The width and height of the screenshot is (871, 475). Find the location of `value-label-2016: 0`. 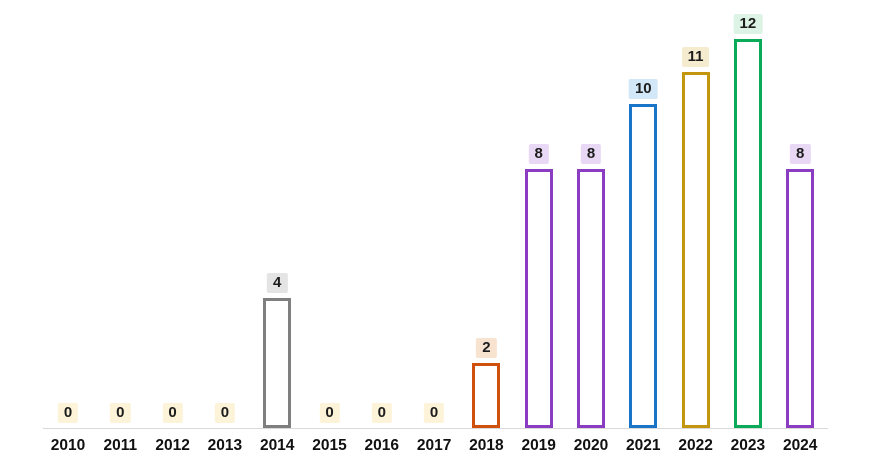

value-label-2016: 0 is located at coordinates (381, 413).